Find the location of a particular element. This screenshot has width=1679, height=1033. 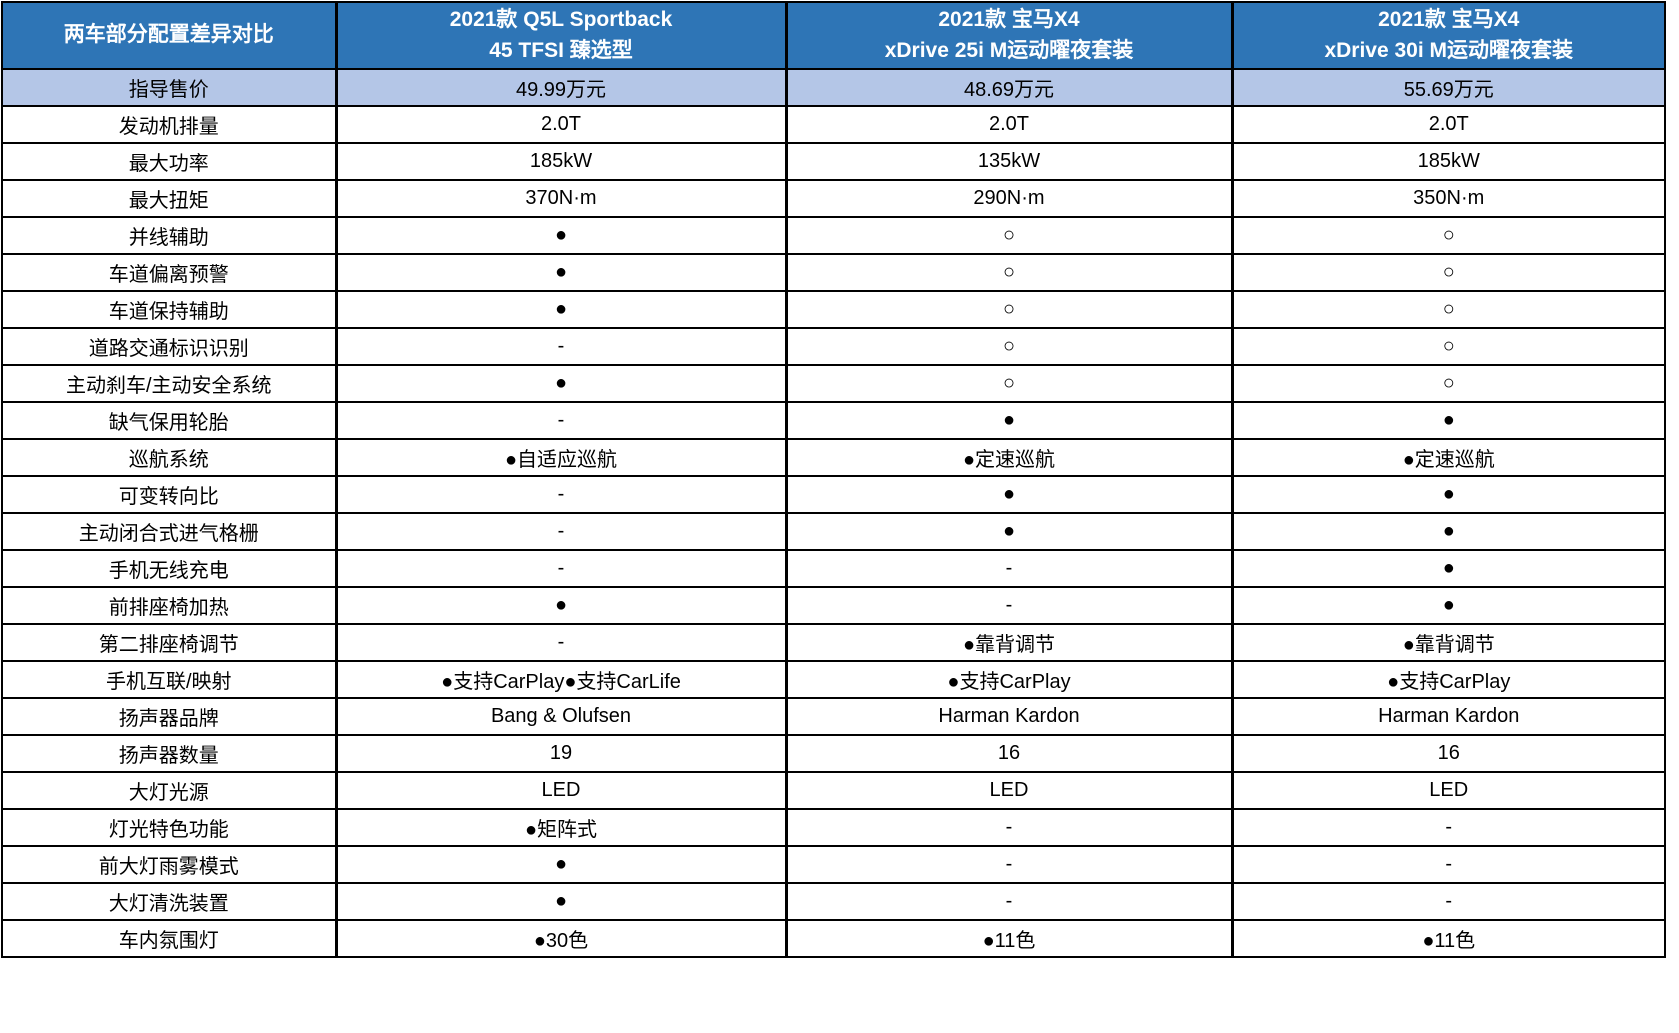

column-header-bmw-x4-25i: 2021款 宝马X4 xDrive 25i M运动曜夜套装 is located at coordinates (1008, 35).